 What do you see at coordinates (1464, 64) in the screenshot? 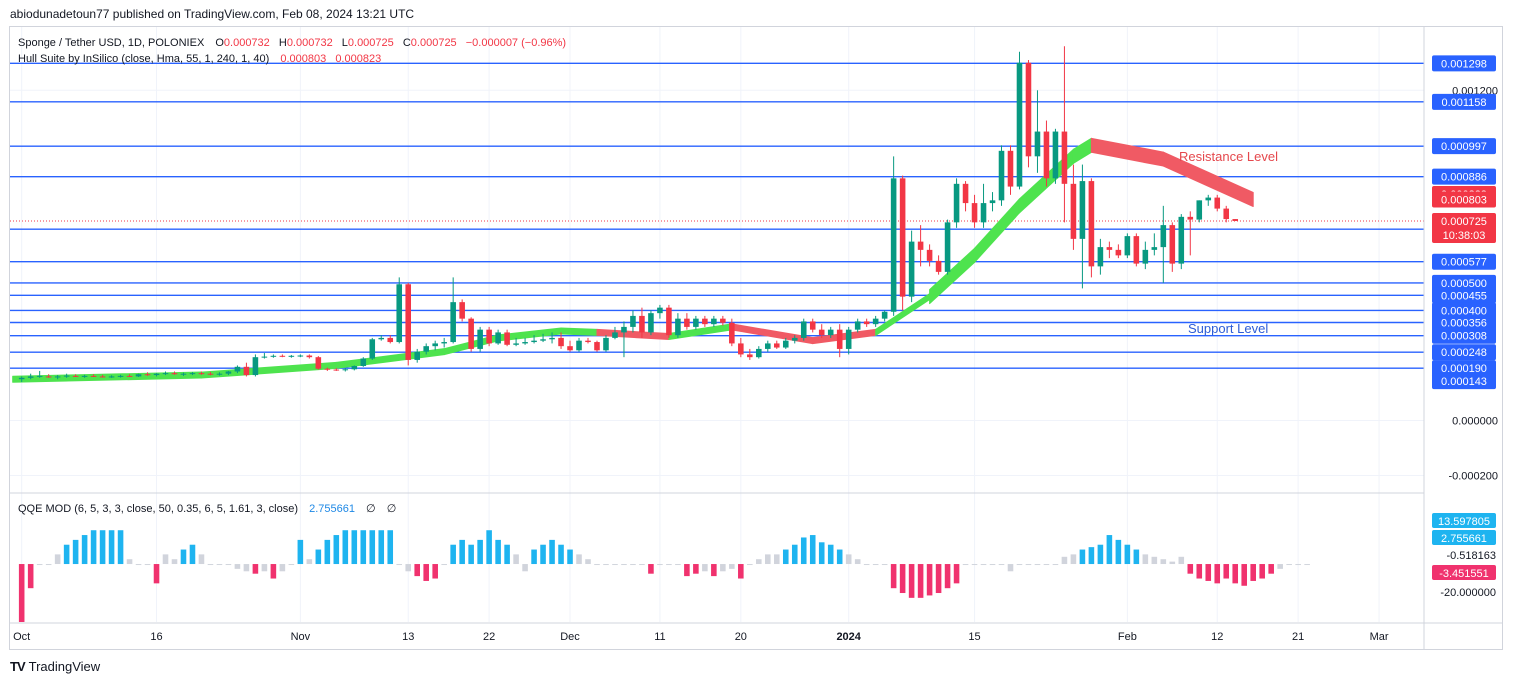
I see `level-price-label: 0.001298` at bounding box center [1464, 64].